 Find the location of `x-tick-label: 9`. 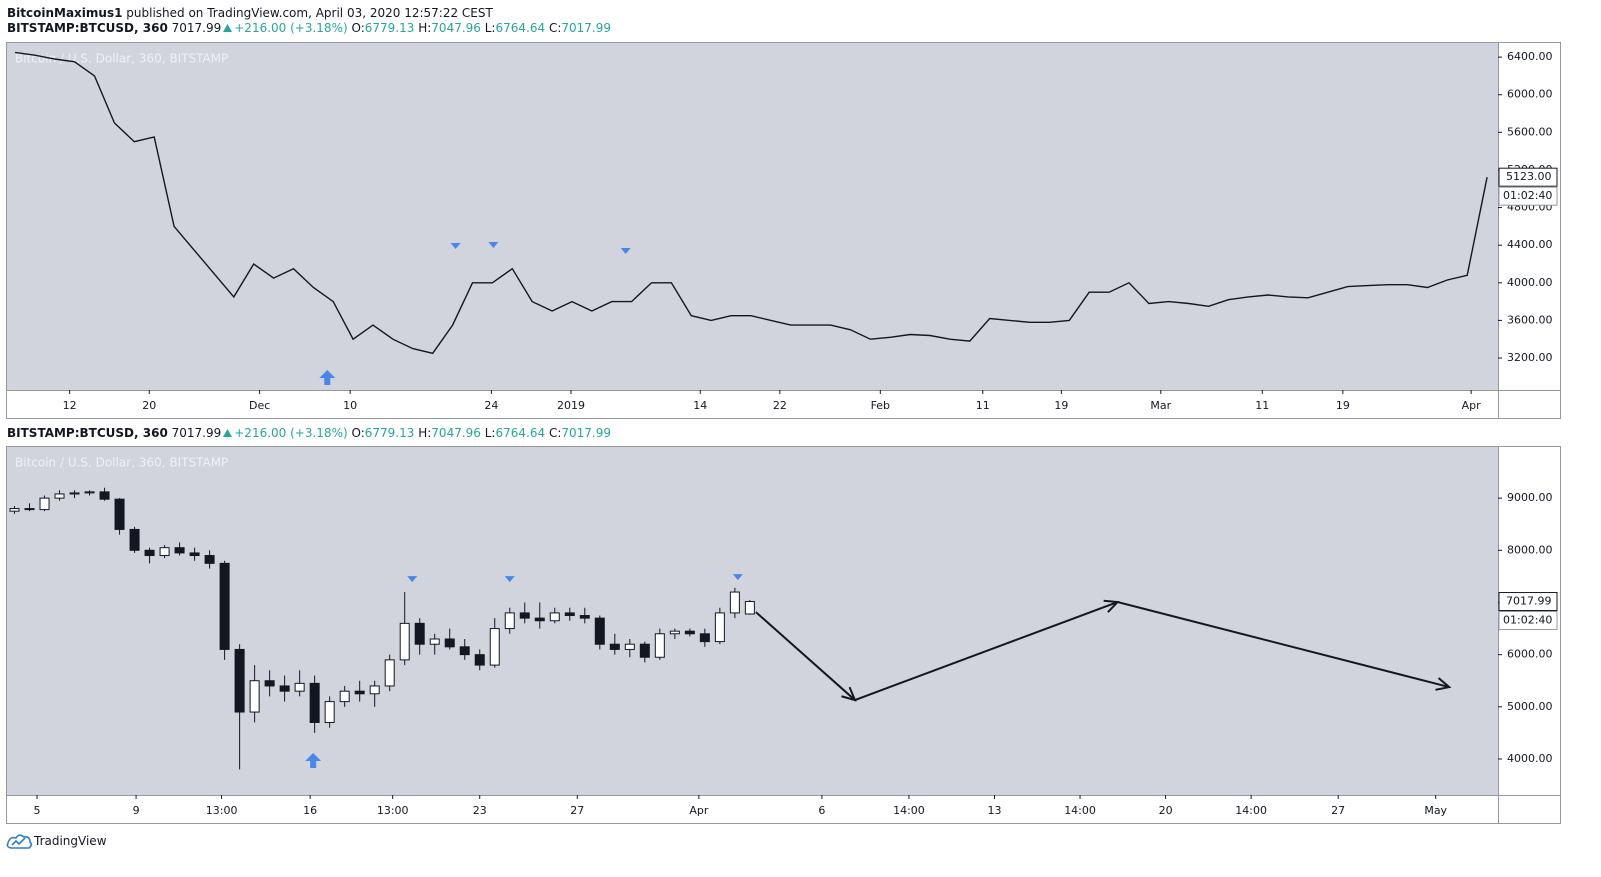

x-tick-label: 9 is located at coordinates (136, 810).